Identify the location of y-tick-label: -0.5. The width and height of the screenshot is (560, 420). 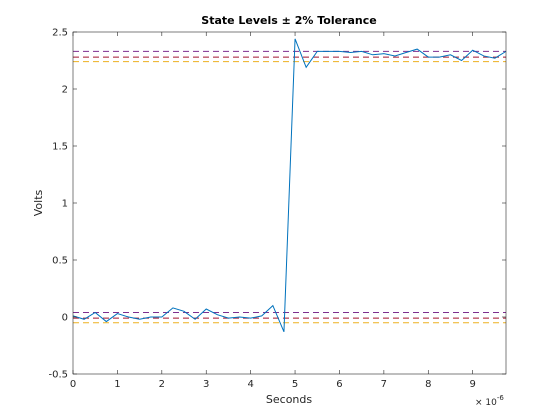
(58, 375).